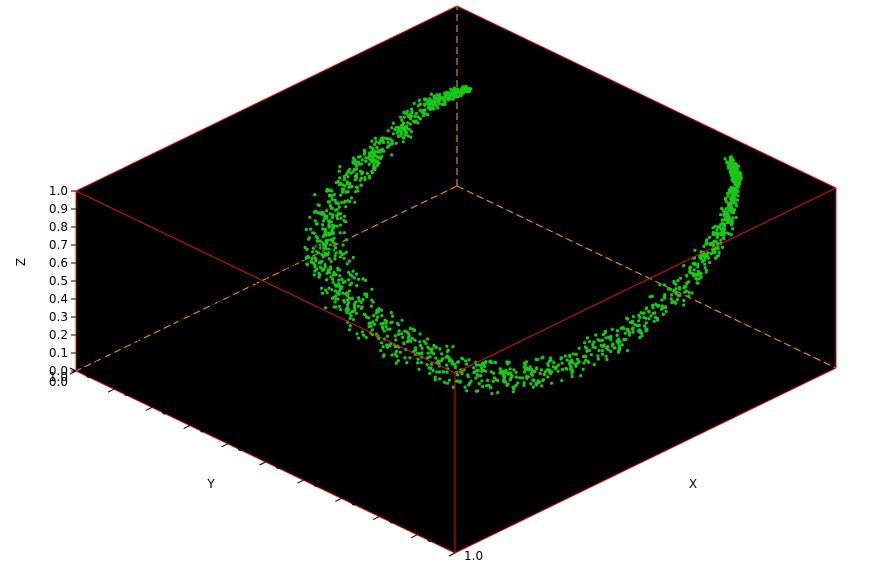  What do you see at coordinates (96, 359) in the screenshot?
I see `y-tick-label: 0.9` at bounding box center [96, 359].